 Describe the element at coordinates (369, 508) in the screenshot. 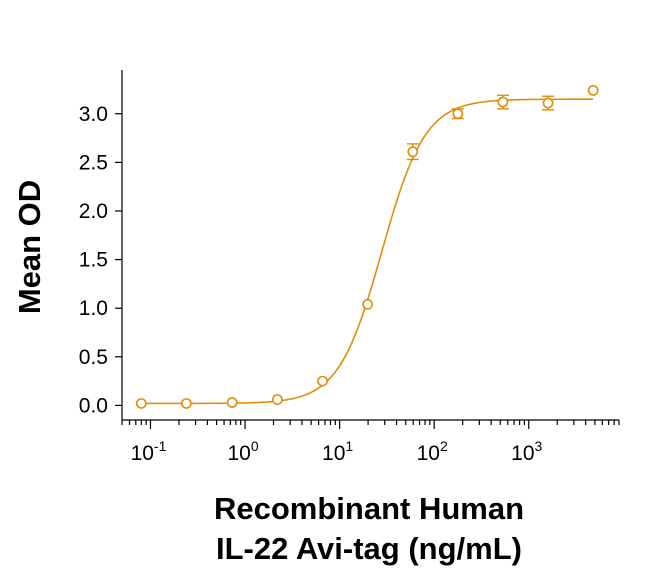

I see `x-axis-title-line: Recombinant Human` at that location.